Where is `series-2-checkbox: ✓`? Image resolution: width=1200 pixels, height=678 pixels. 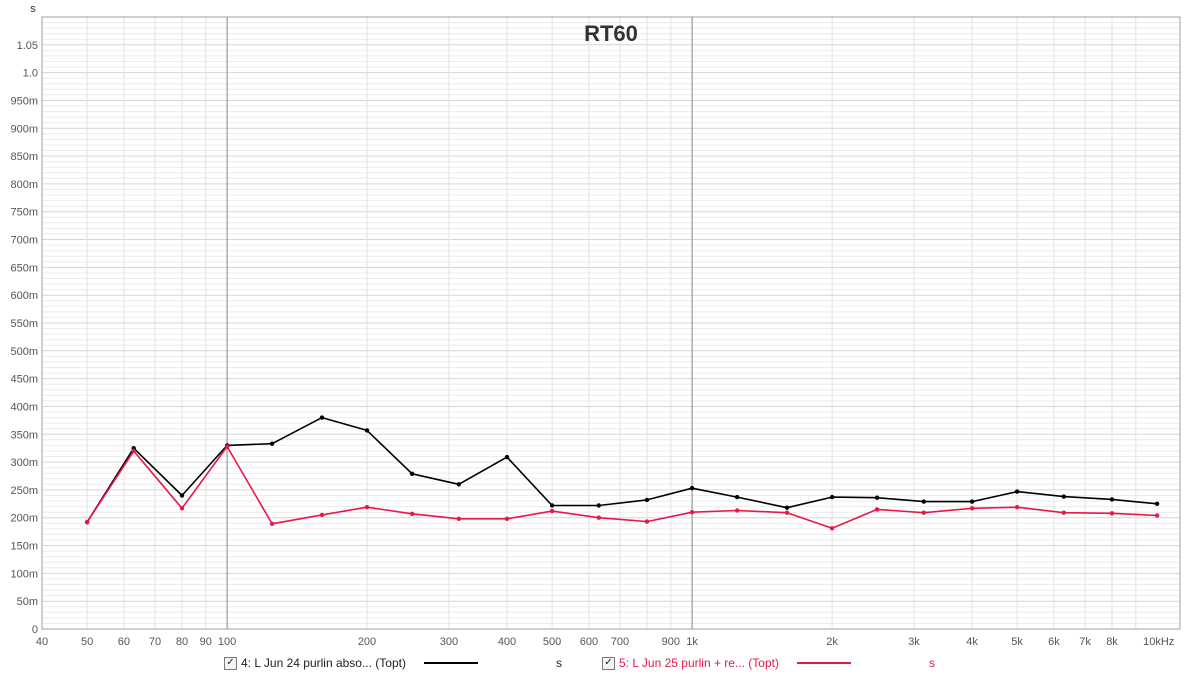 series-2-checkbox: ✓ is located at coordinates (608, 663).